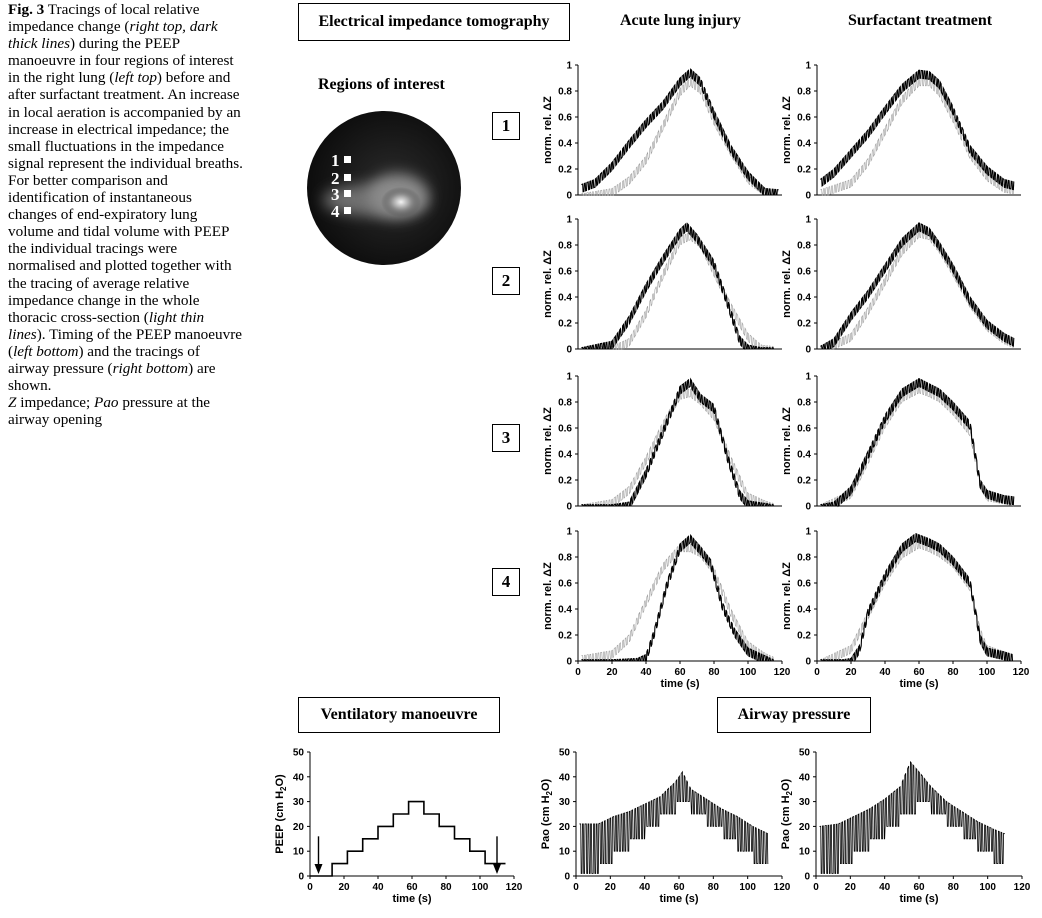 The height and width of the screenshot is (918, 1042). Describe the element at coordinates (335, 178) in the screenshot. I see `roi-label: 2` at that location.